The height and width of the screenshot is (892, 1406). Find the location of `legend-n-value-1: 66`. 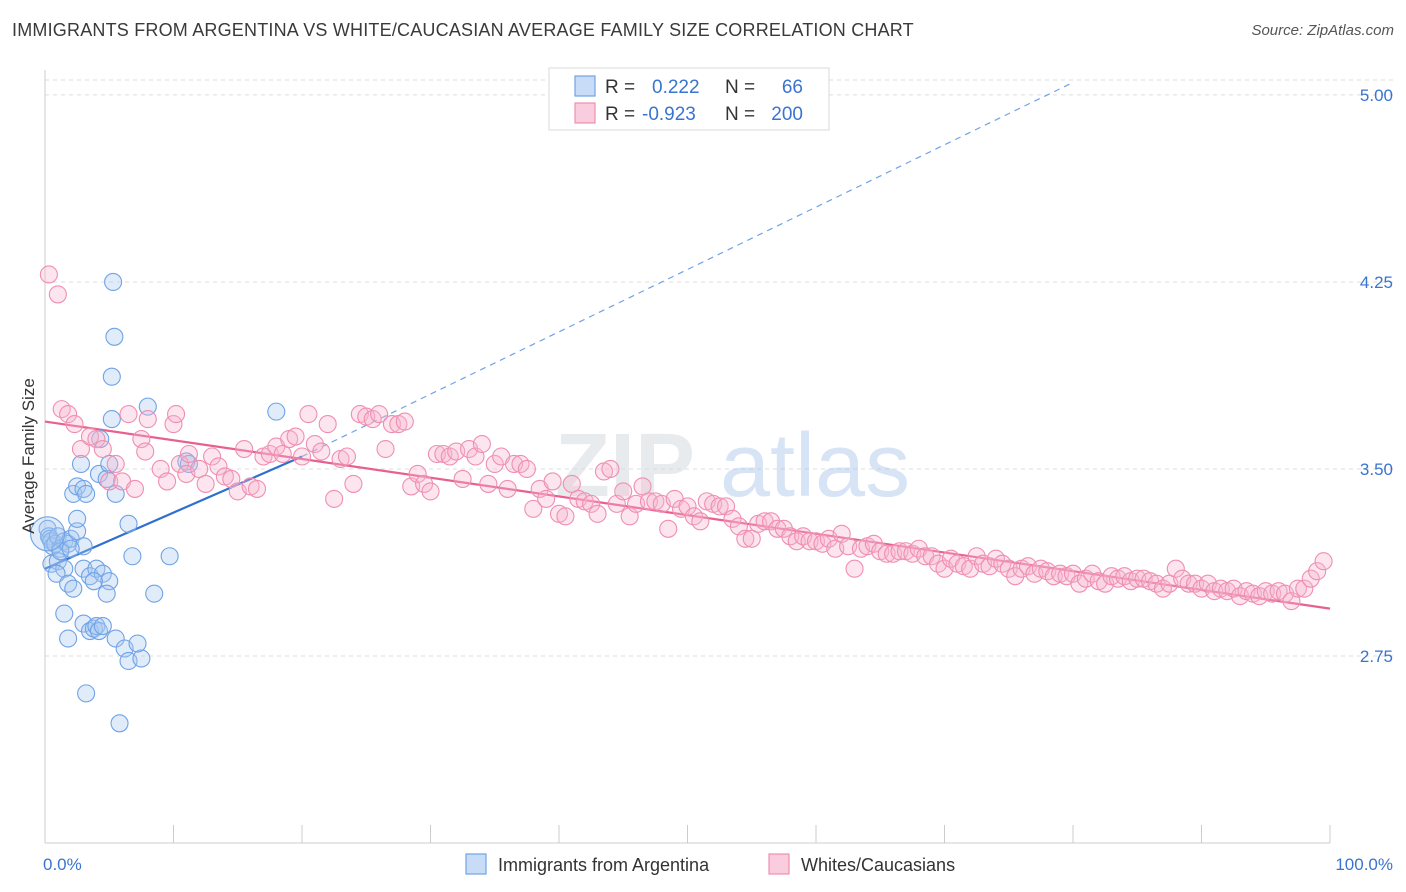

legend-n-value-1: 66 is located at coordinates (792, 87).